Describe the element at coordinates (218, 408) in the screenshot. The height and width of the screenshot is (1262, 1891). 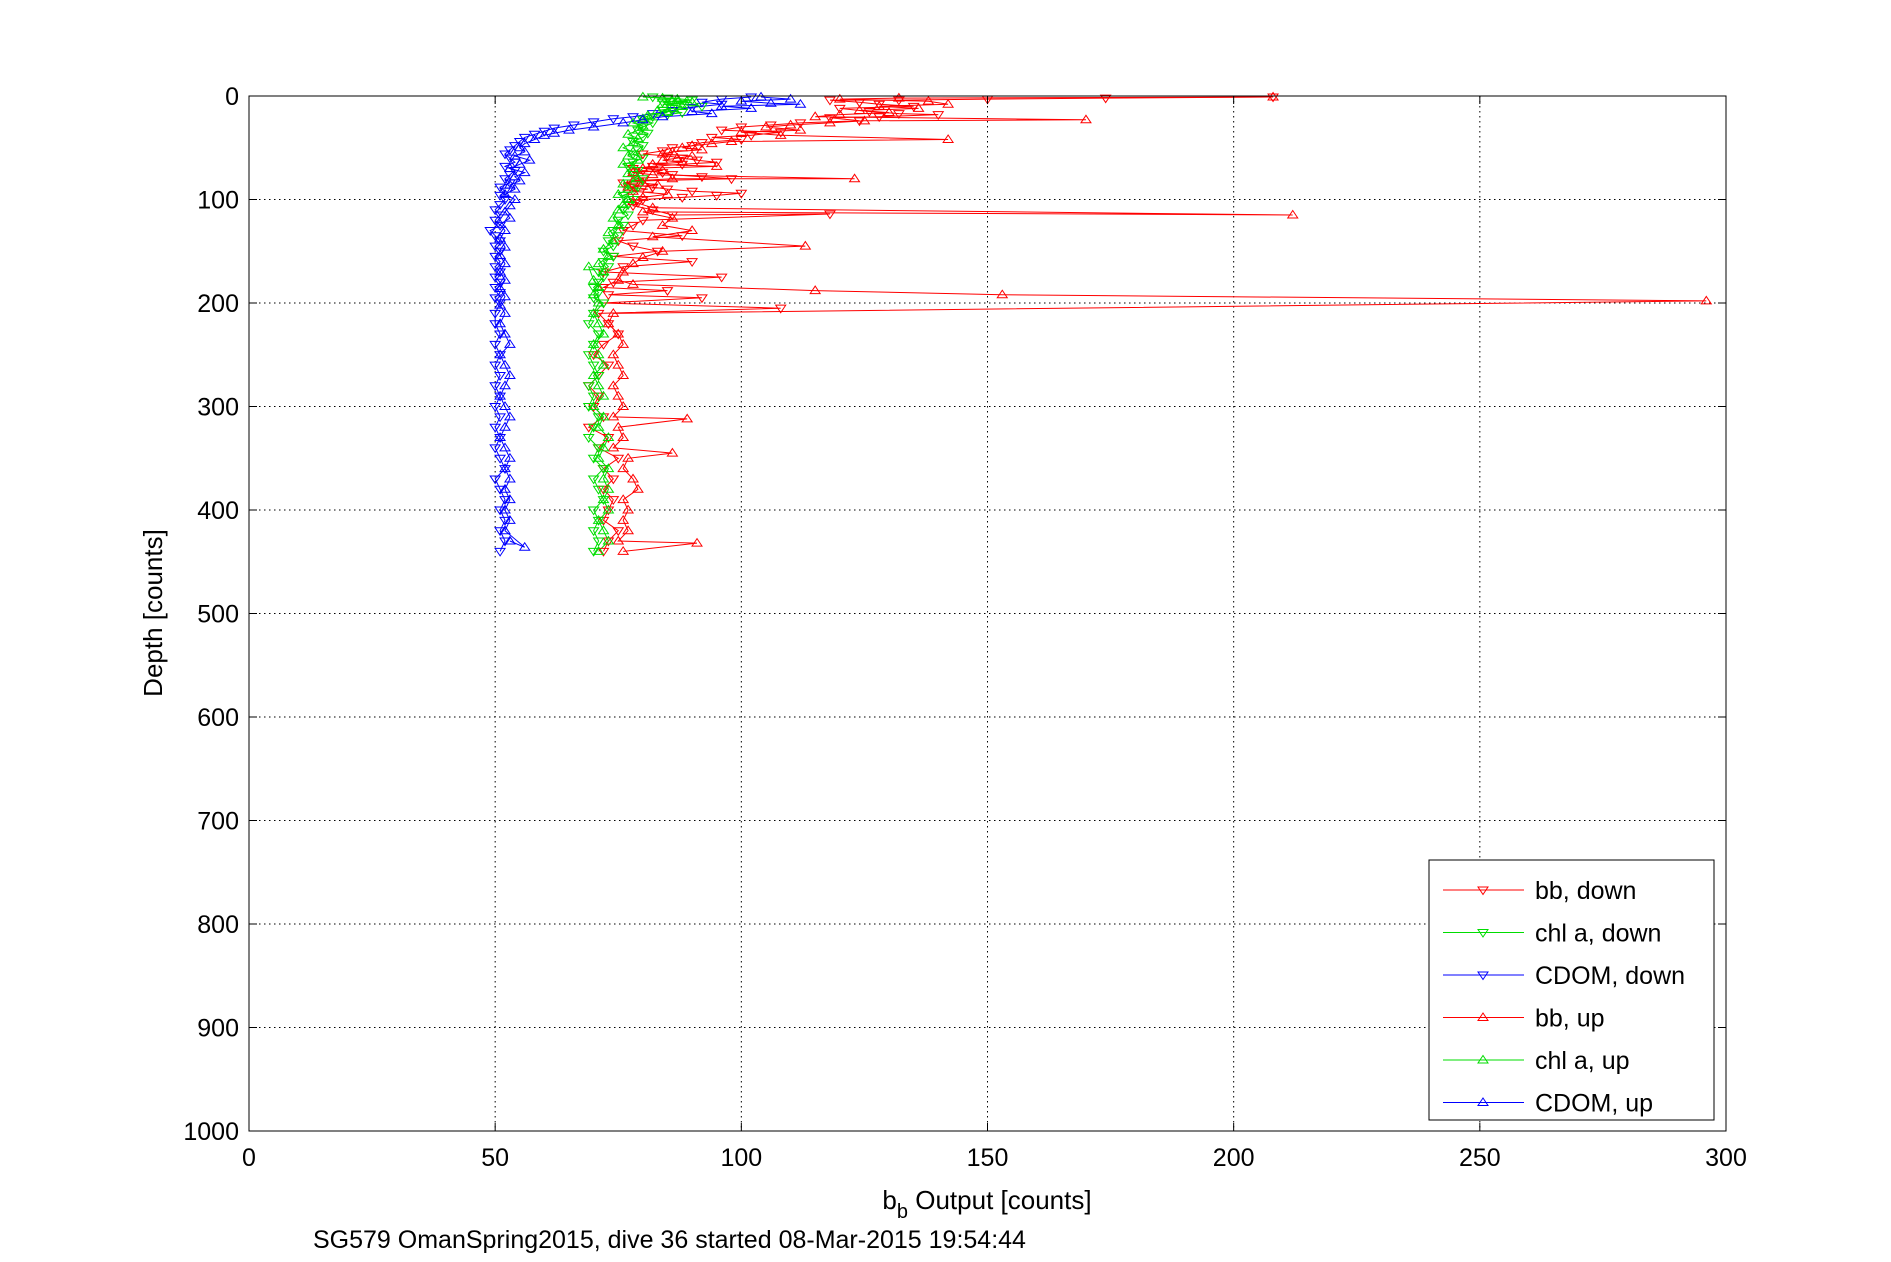
I see `y-tick-label: 300` at that location.